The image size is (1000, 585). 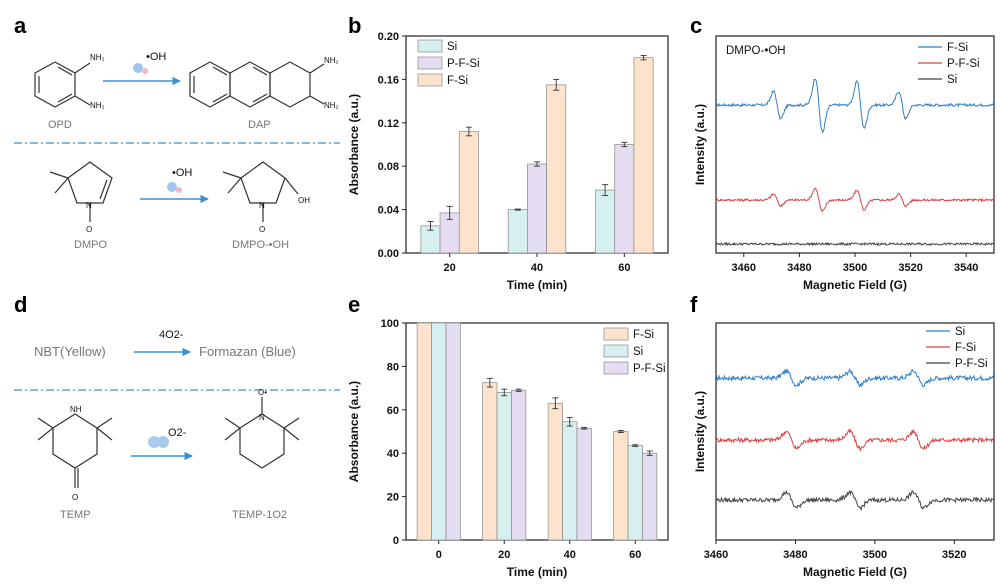 What do you see at coordinates (855, 377) in the screenshot?
I see `spectrum-si` at bounding box center [855, 377].